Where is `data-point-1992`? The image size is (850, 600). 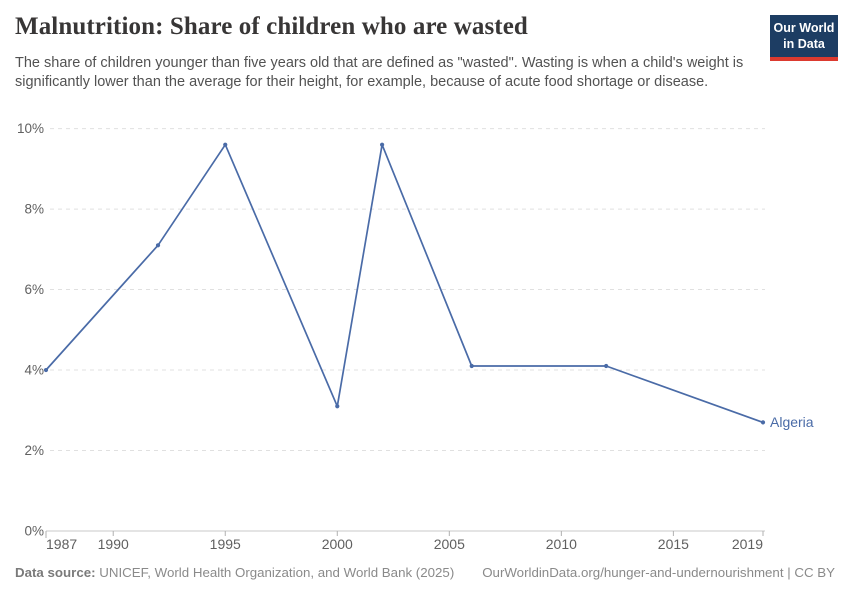
data-point-1992 is located at coordinates (158, 245).